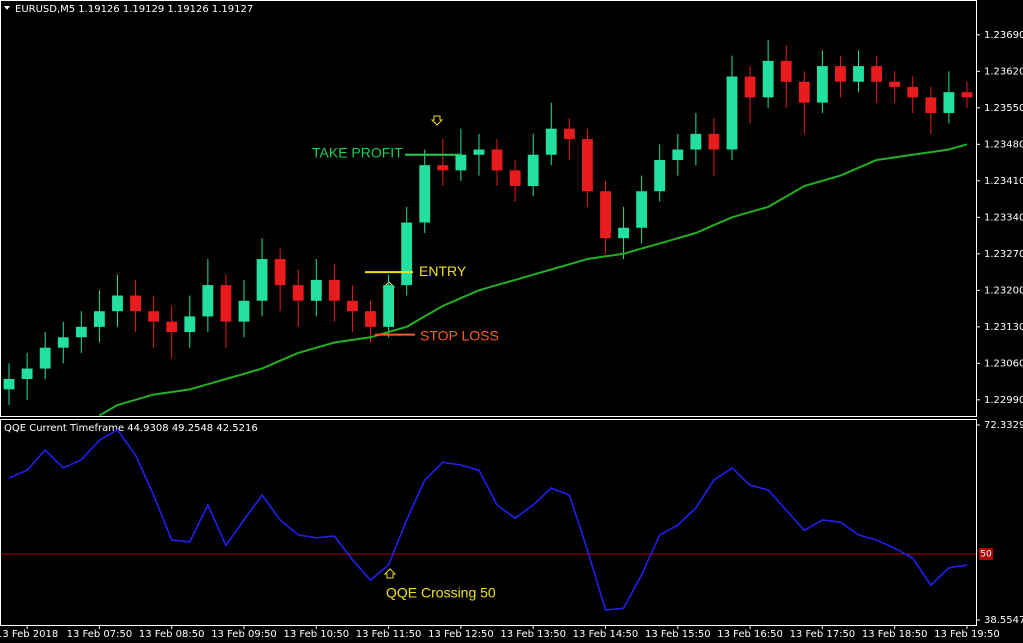 The height and width of the screenshot is (643, 1023). I want to click on annotation-label: QQE Crossing 50, so click(441, 593).